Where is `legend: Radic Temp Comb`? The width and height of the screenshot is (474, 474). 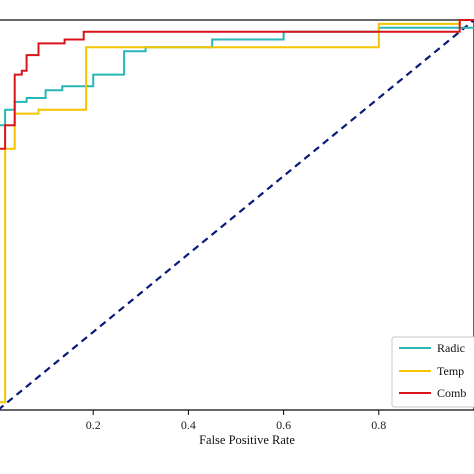 legend: Radic Temp Comb is located at coordinates (432, 372).